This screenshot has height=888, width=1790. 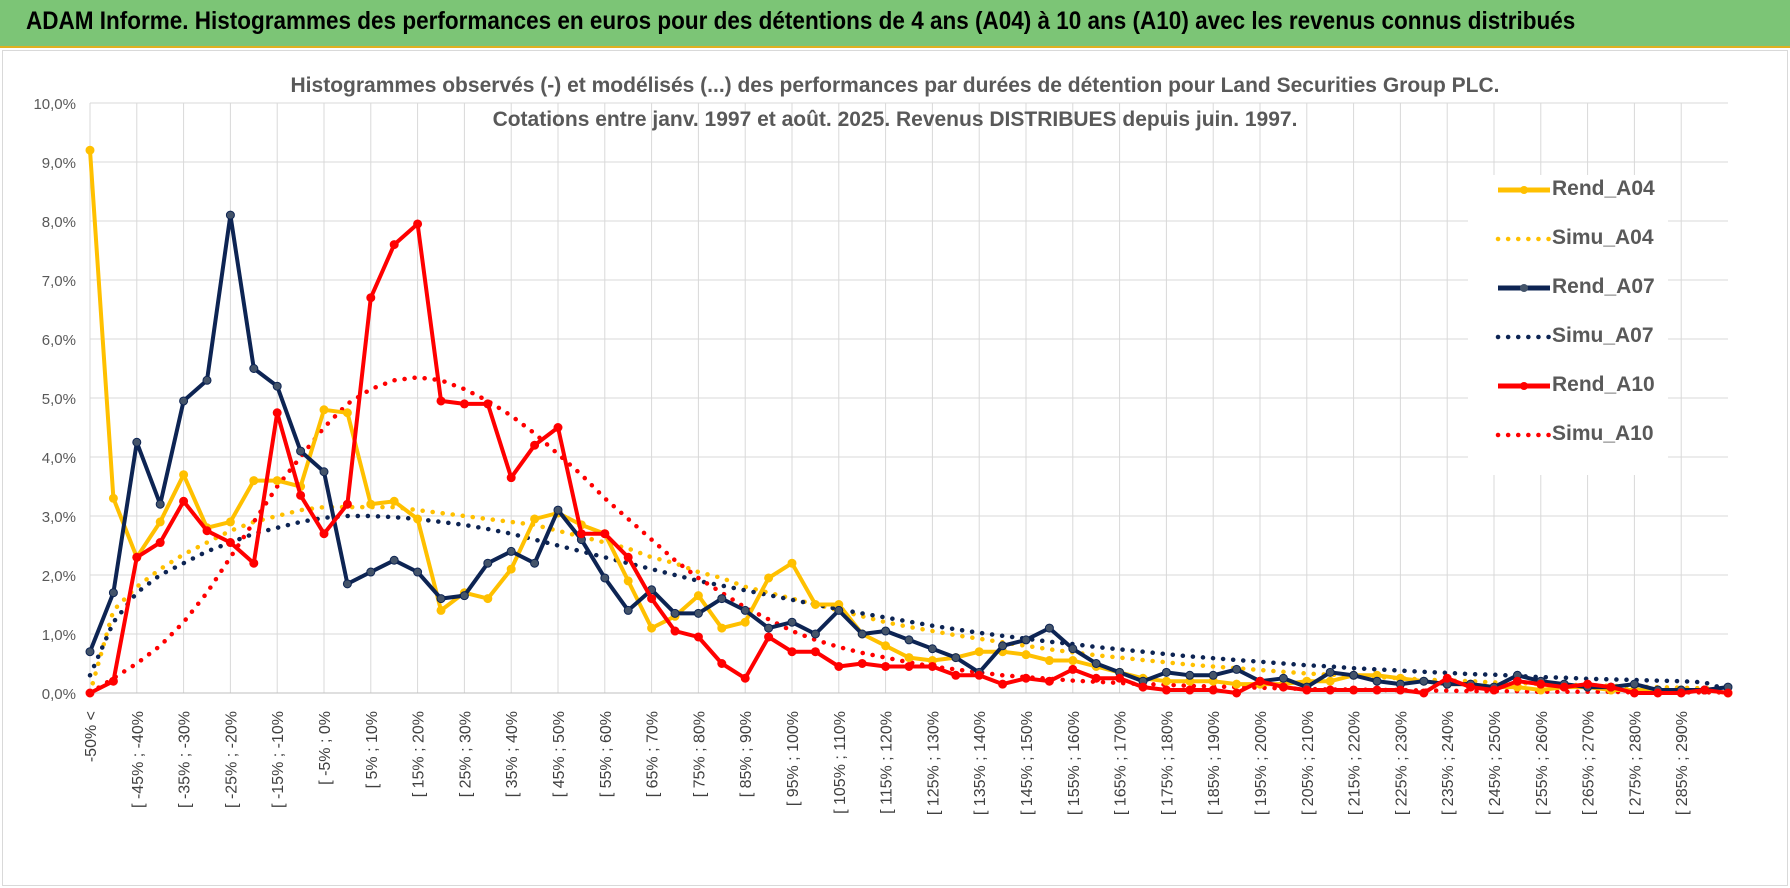 I want to click on legend-item: Simu_A07, so click(x=1568, y=337).